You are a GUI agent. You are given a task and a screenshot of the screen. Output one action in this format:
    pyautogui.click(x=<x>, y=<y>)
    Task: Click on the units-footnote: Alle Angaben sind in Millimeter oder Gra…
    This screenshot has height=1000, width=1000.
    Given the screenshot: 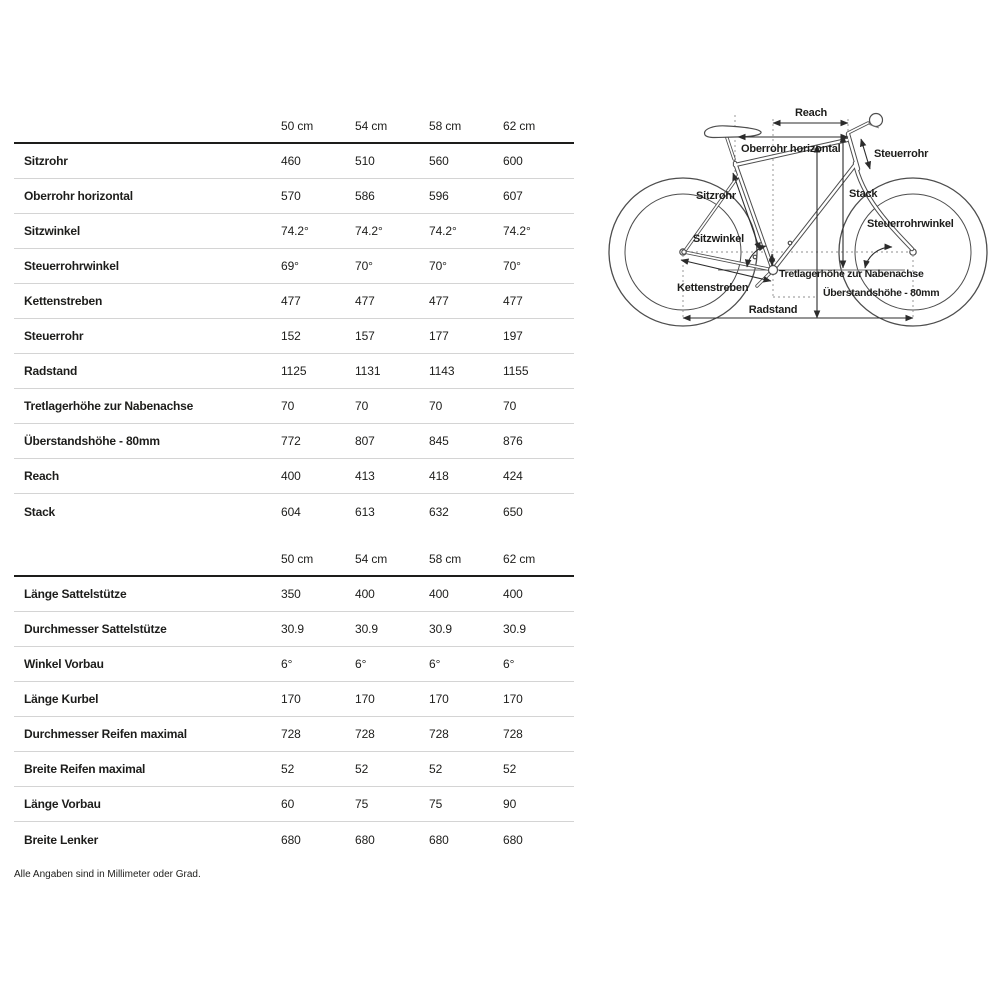 What is the action you would take?
    pyautogui.click(x=107, y=874)
    